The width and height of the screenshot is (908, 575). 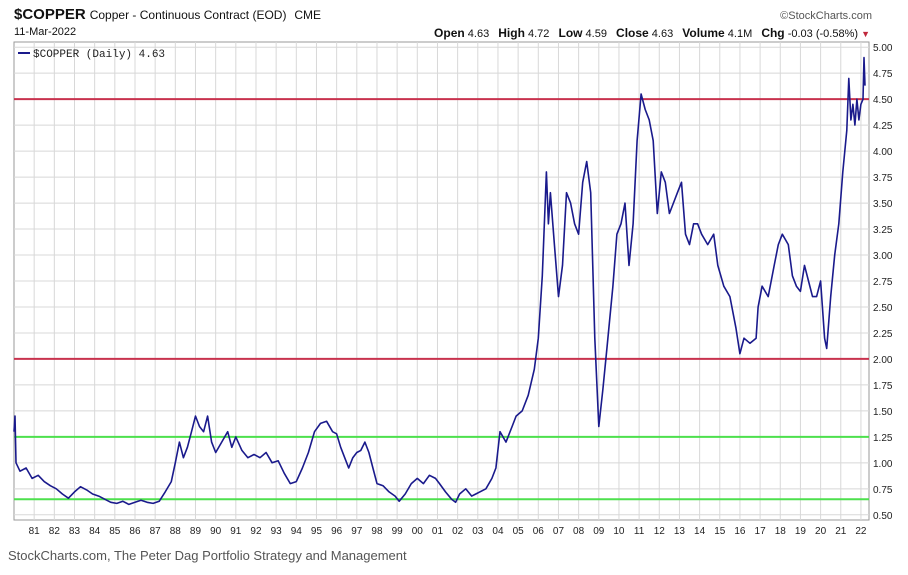 What do you see at coordinates (75, 531) in the screenshot?
I see `x-tick-label: 83` at bounding box center [75, 531].